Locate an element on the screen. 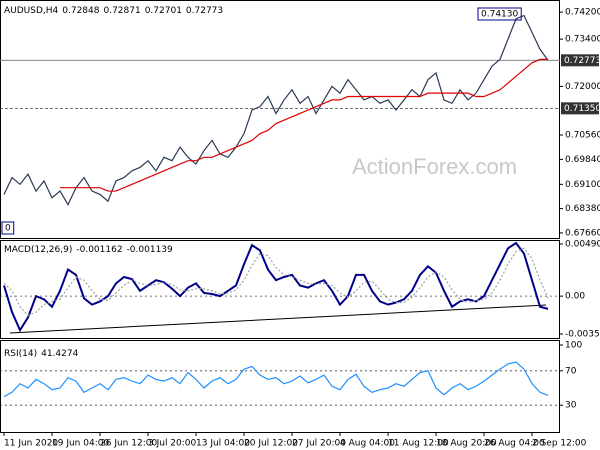 The width and height of the screenshot is (600, 450). watermark: ActionForex.com is located at coordinates (434, 166).